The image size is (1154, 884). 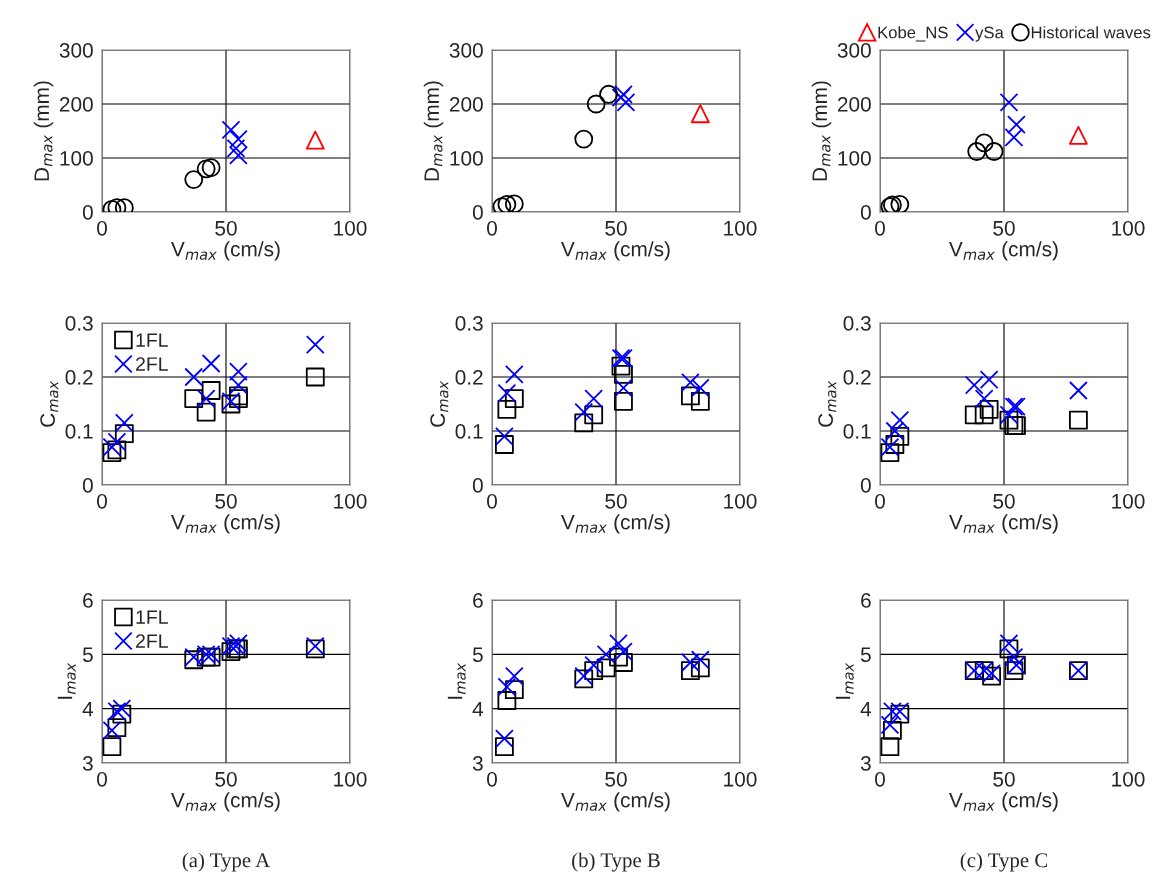 I want to click on legend-label: ySa, so click(x=989, y=34).